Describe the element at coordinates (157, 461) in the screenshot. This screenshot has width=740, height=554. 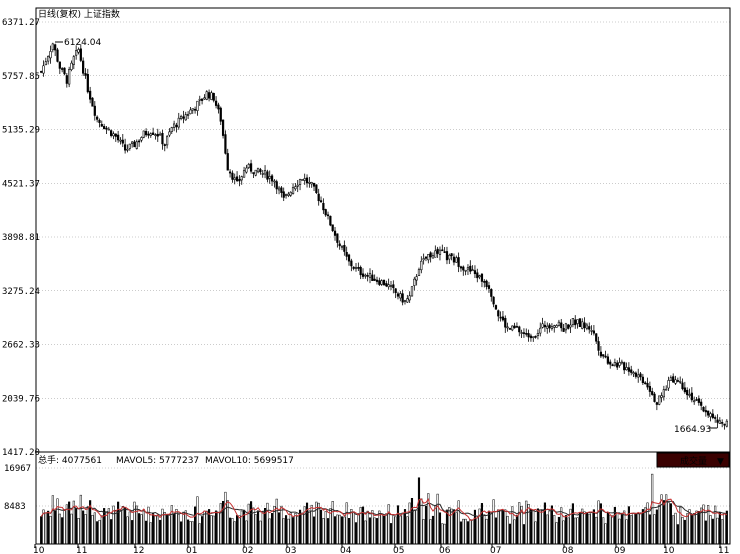
I see `mavol5-label: MAVOL5: 5777237` at that location.